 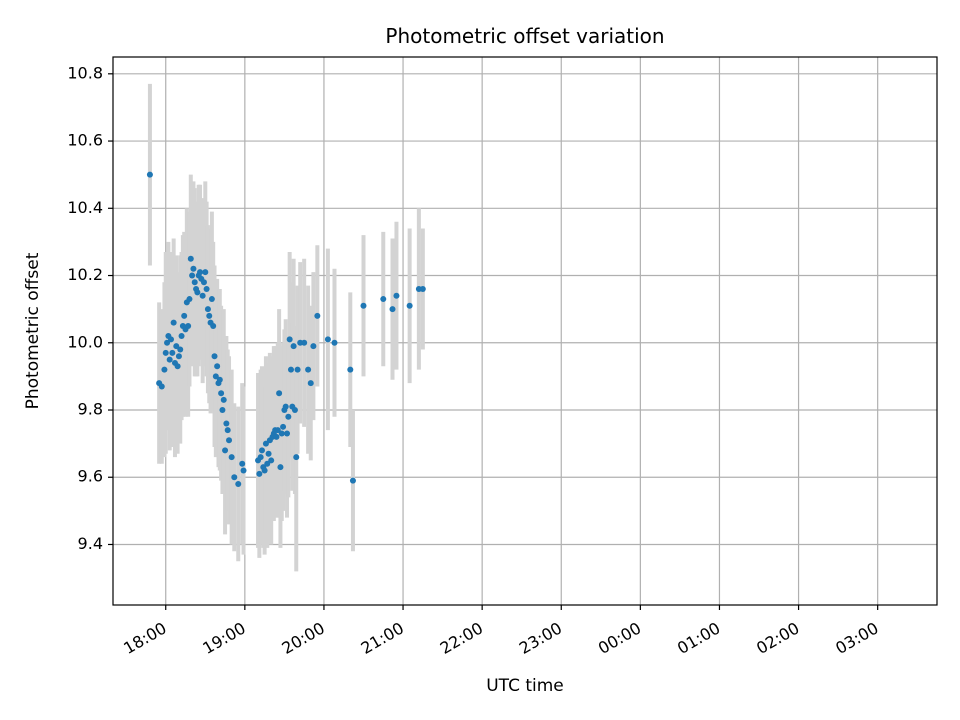 I want to click on chart-title: Photometric offset variation, so click(x=524, y=36).